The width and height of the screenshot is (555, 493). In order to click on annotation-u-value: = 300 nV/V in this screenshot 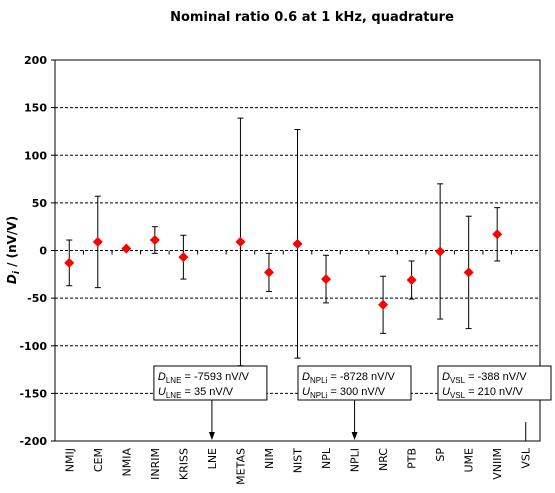, I will do `click(356, 392)`.